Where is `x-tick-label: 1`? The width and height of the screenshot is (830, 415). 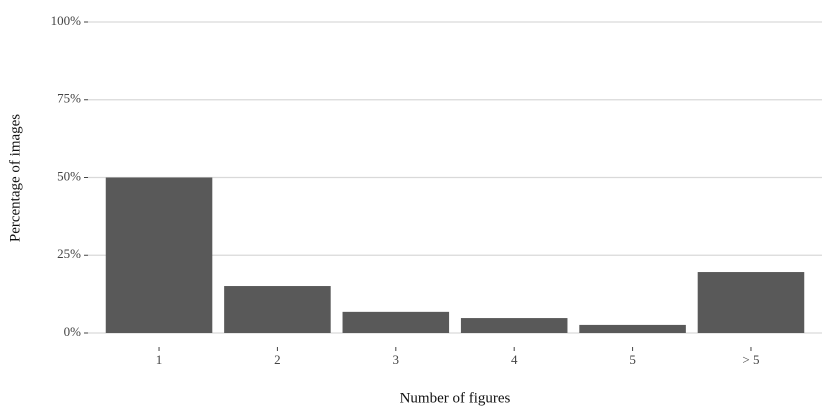
x-tick-label: 1 is located at coordinates (159, 359).